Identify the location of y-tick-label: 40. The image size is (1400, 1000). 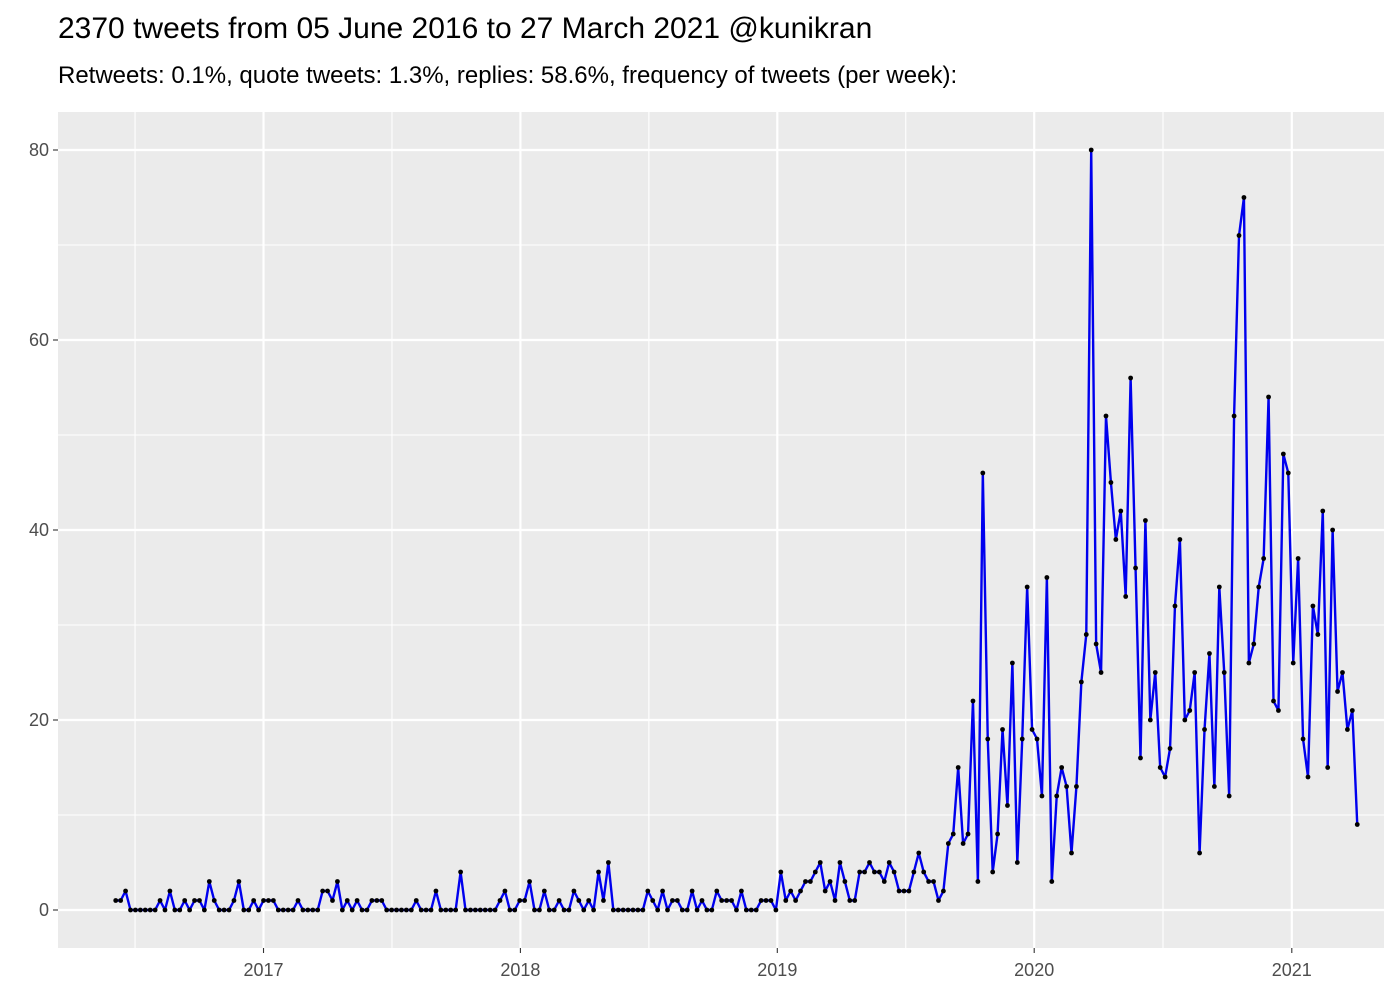
(39, 530).